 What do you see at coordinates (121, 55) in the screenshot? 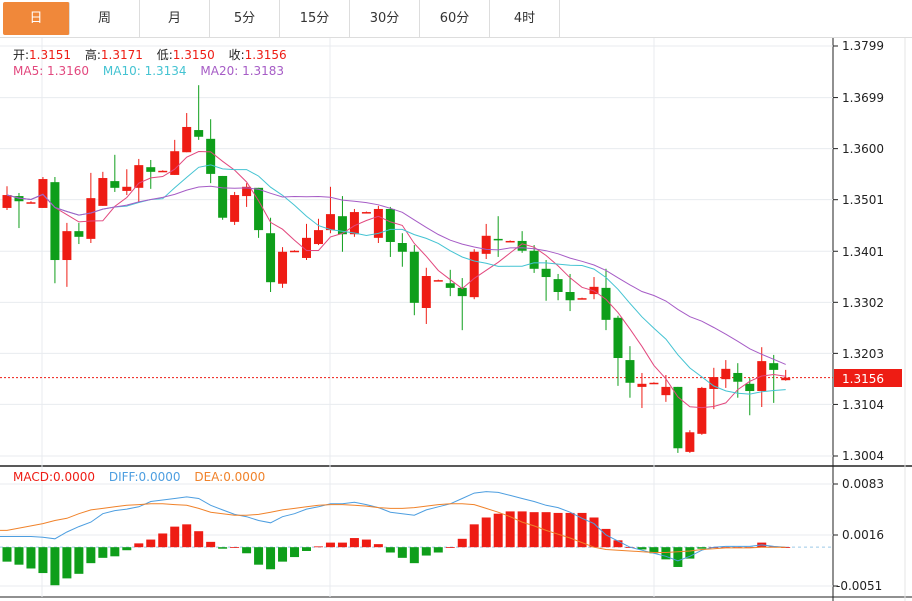
I see `high-value: 1.3171` at bounding box center [121, 55].